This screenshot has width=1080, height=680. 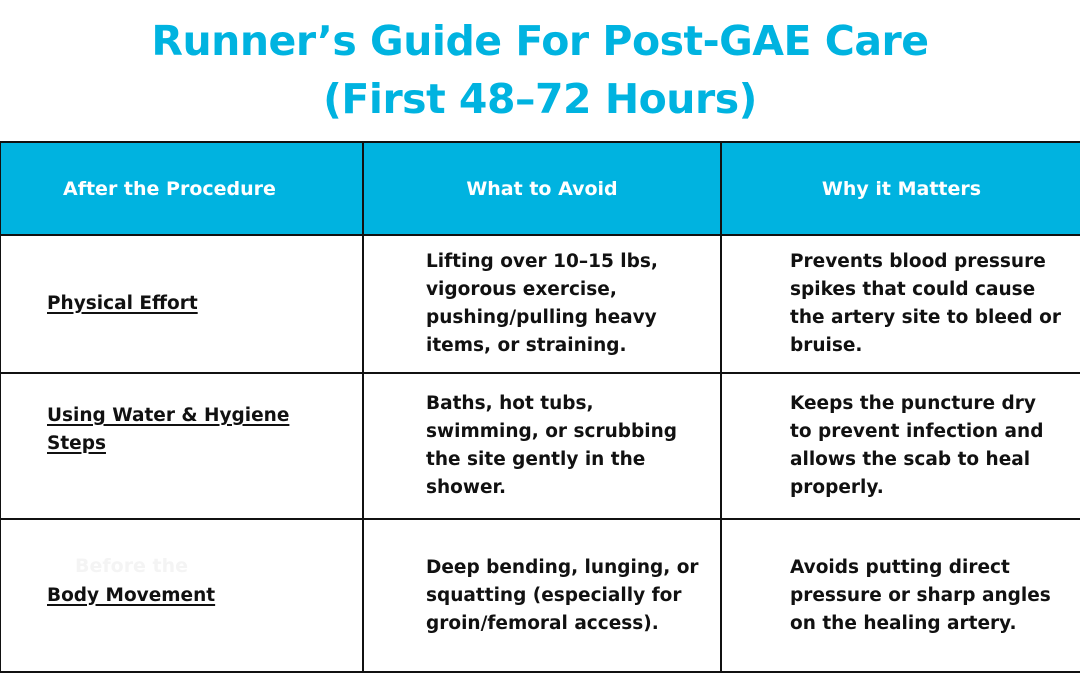 What do you see at coordinates (132, 566) in the screenshot?
I see `faint-text: Before the` at bounding box center [132, 566].